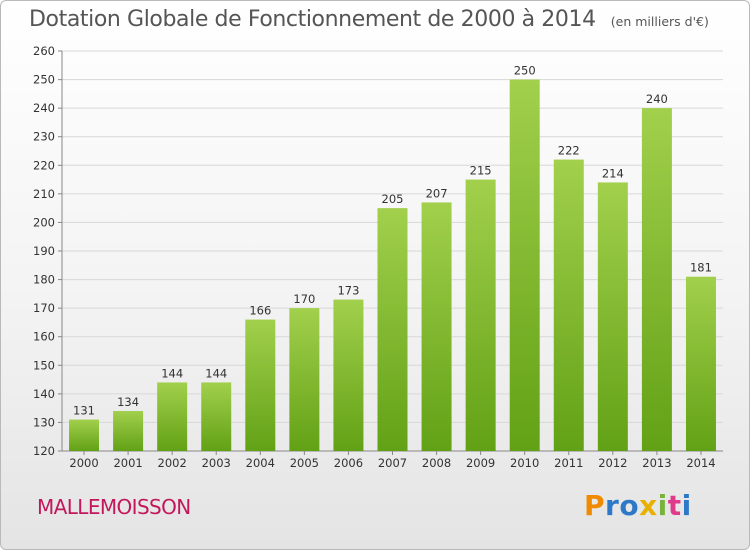  What do you see at coordinates (436, 463) in the screenshot?
I see `x-tick-label: 2008` at bounding box center [436, 463].